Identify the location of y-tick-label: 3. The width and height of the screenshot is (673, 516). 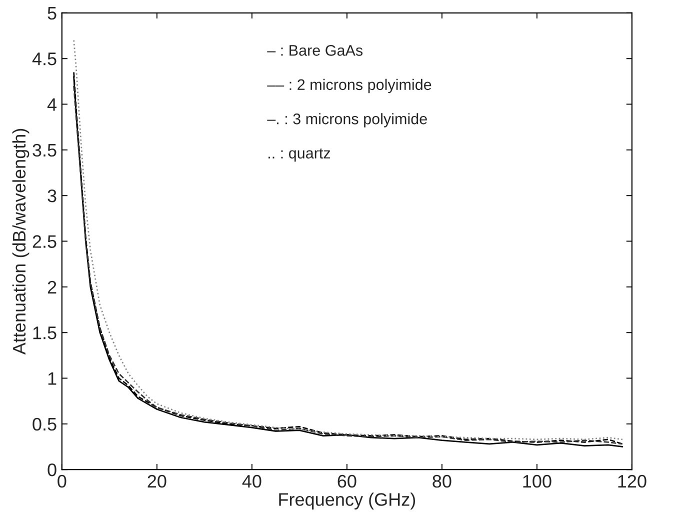
(52, 196).